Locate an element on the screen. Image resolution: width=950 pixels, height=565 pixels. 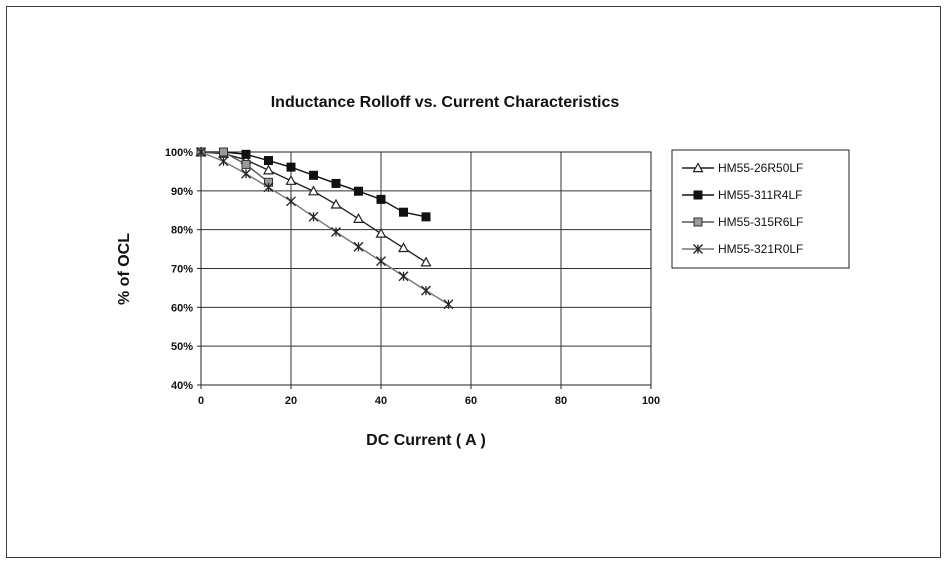
x-tick-label: 100 is located at coordinates (651, 401).